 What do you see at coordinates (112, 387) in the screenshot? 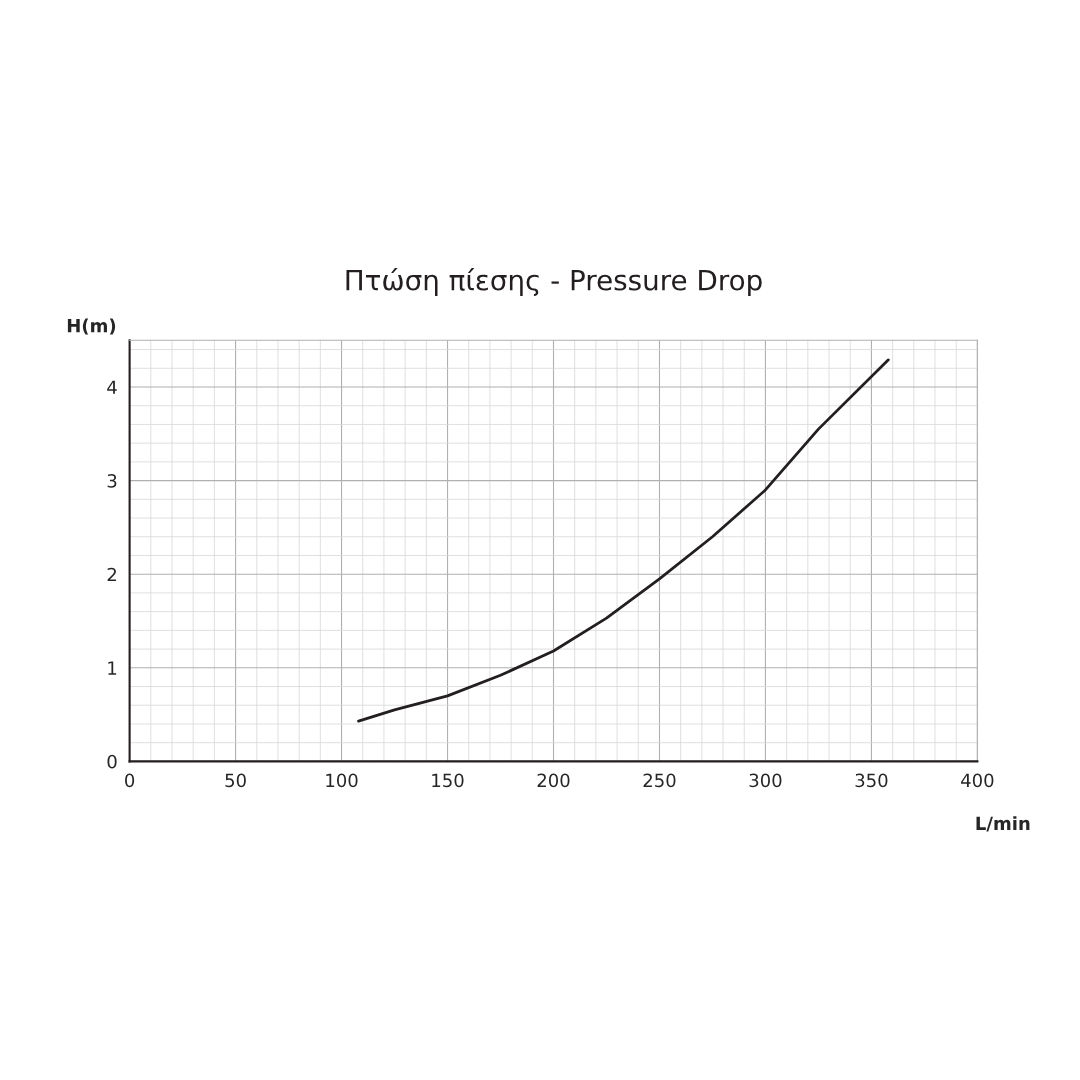
I see `y-tick-label: 4` at bounding box center [112, 387].